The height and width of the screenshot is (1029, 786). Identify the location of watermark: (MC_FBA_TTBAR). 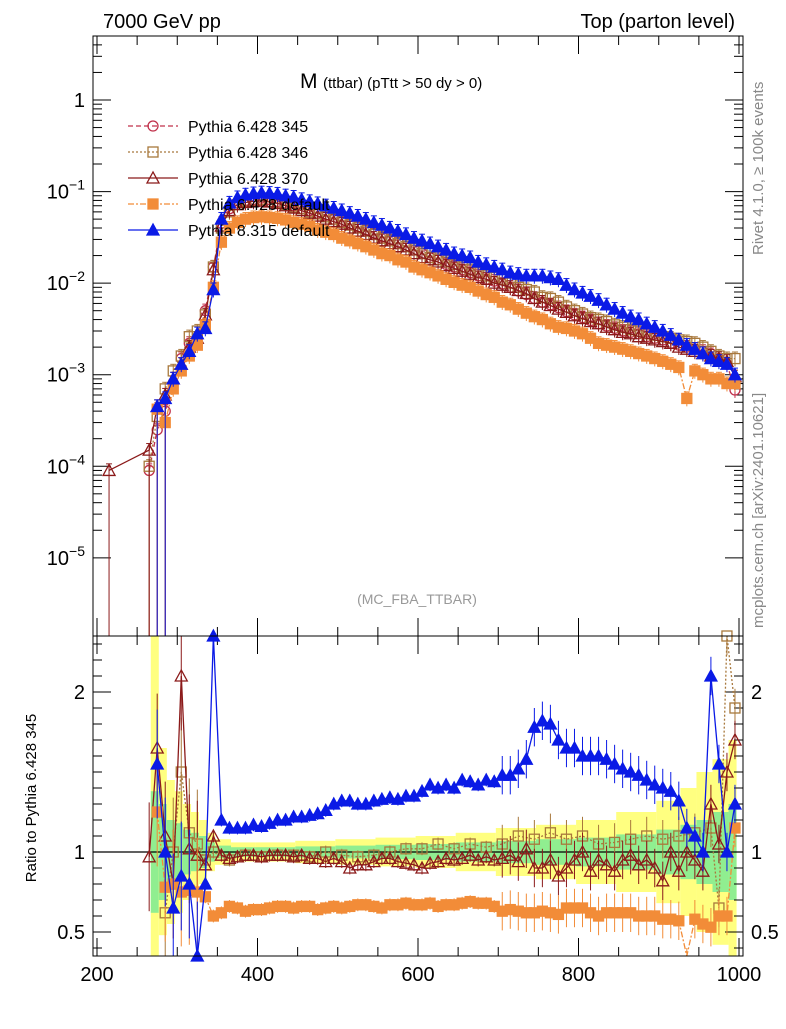
(417, 599).